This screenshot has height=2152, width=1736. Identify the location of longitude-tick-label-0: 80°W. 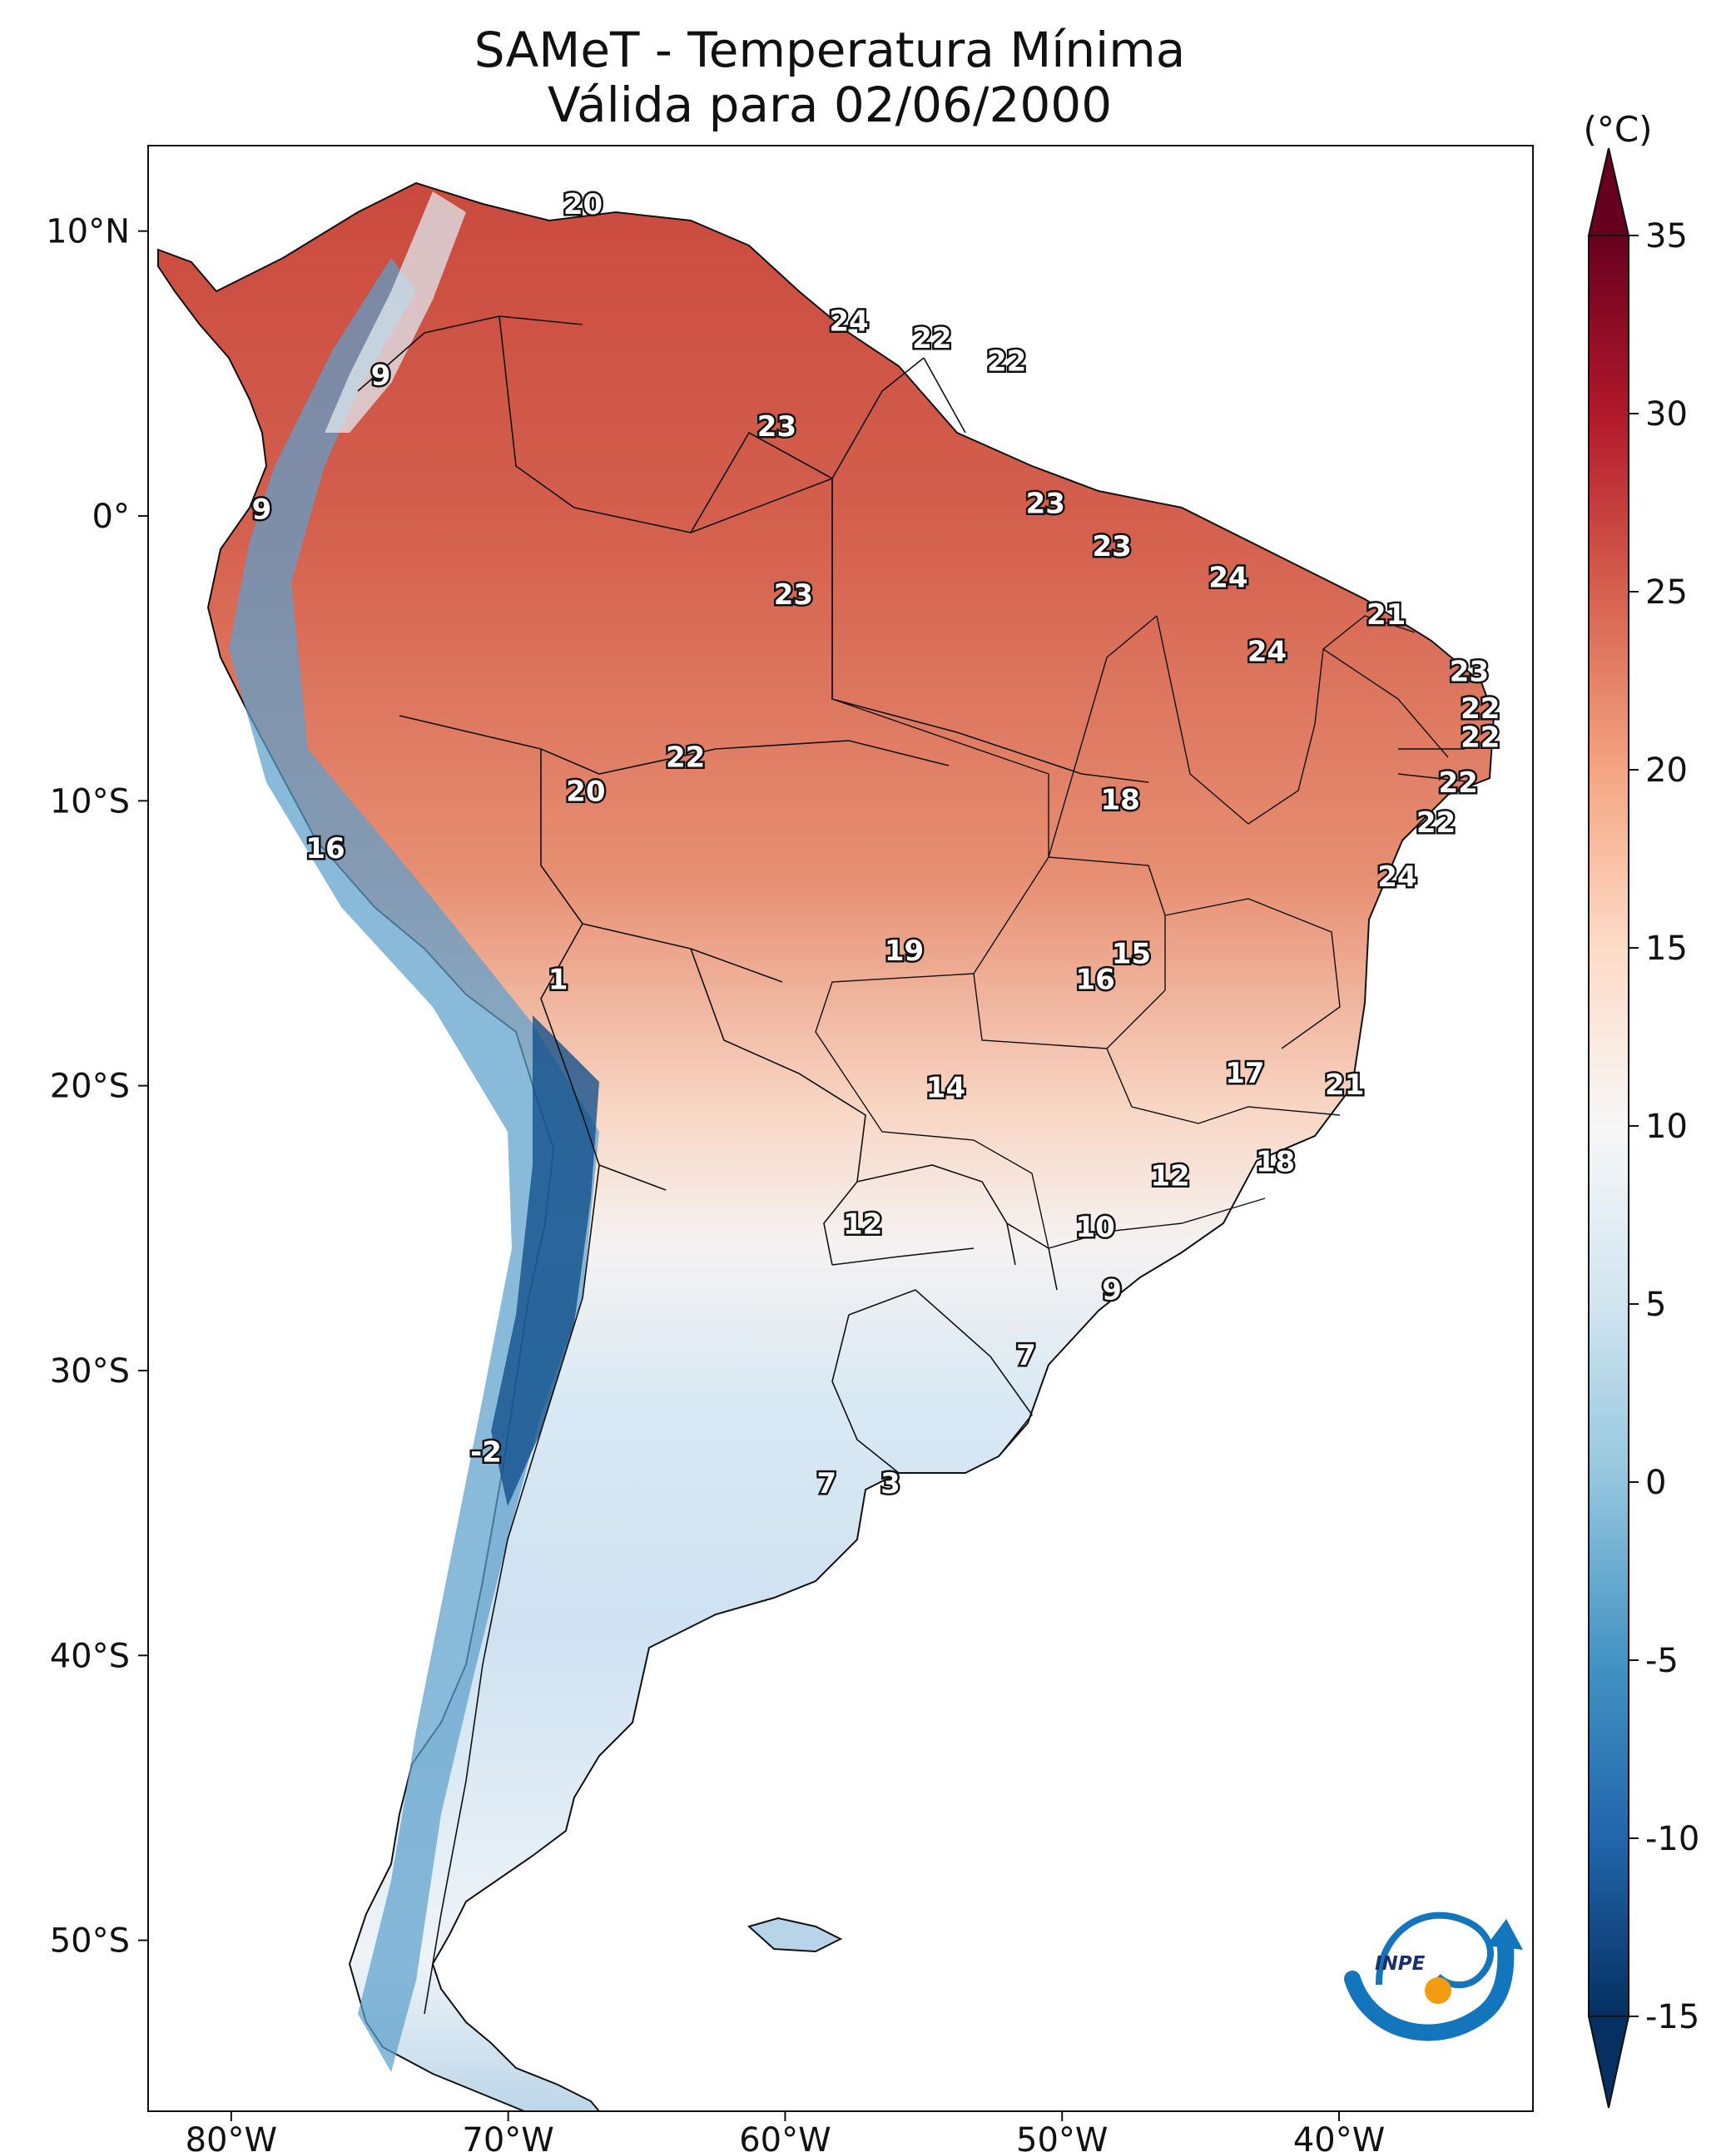
(232, 2136).